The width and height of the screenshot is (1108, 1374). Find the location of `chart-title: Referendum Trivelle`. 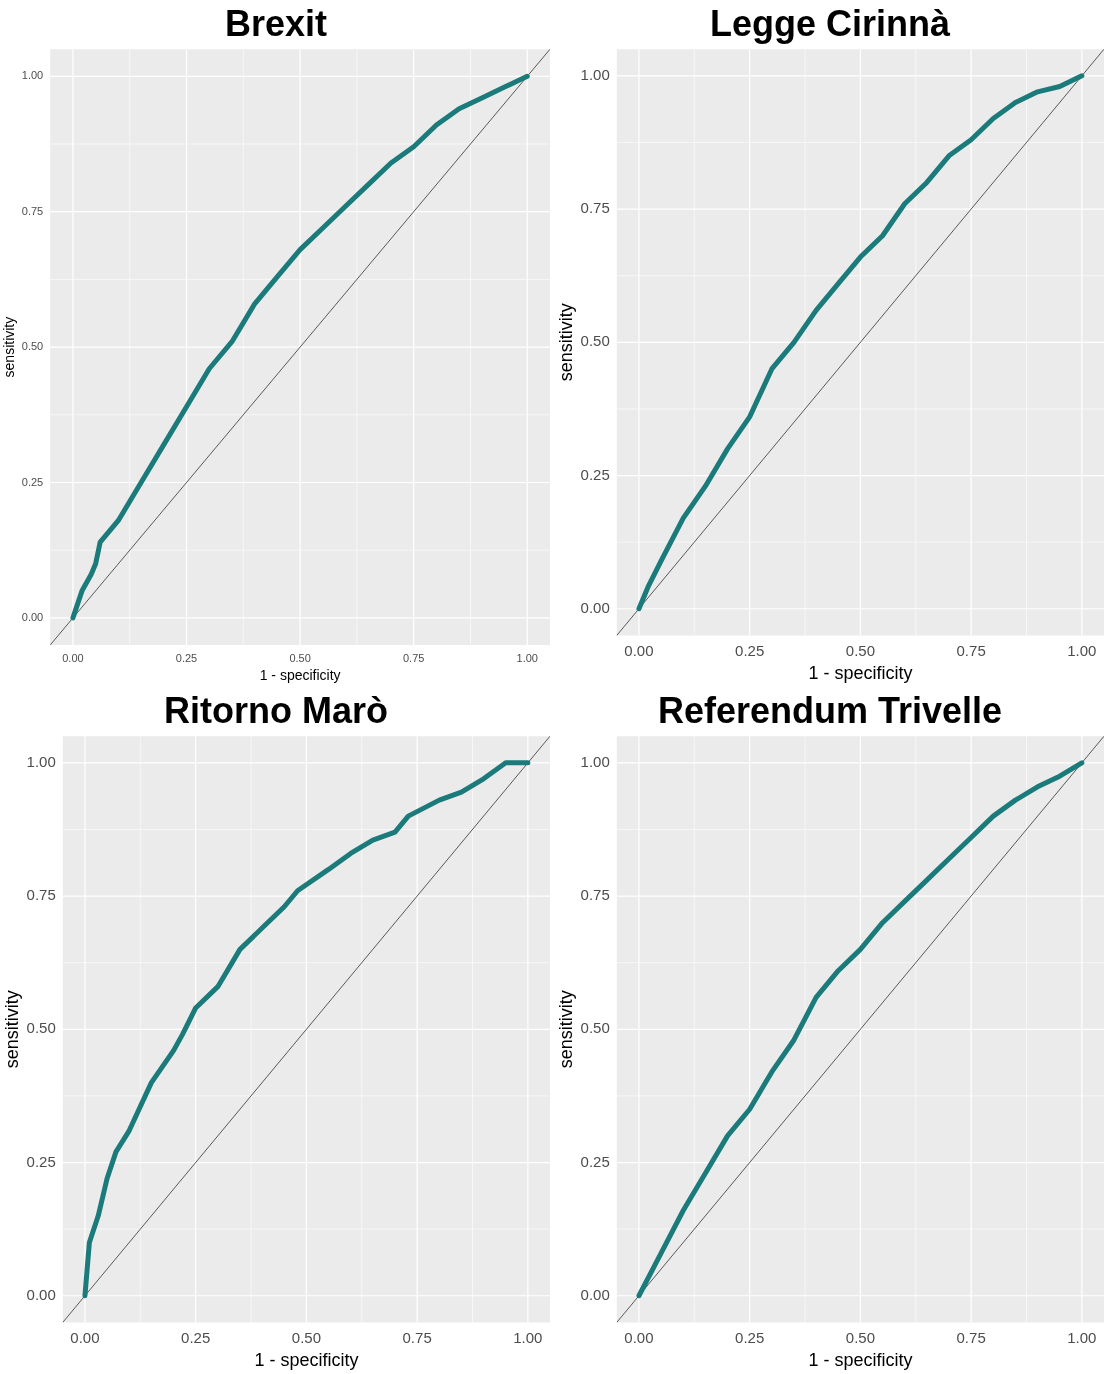

chart-title: Referendum Trivelle is located at coordinates (830, 710).